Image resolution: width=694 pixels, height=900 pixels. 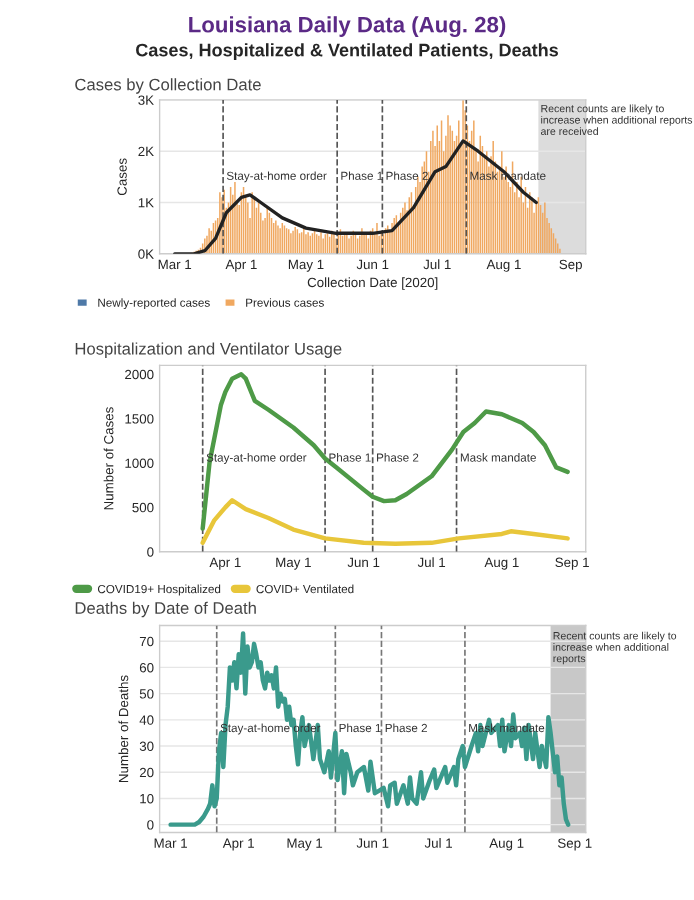 I want to click on text: Cases, Hospitalized & Ventilated Patients, Deaths, so click(x=347, y=52).